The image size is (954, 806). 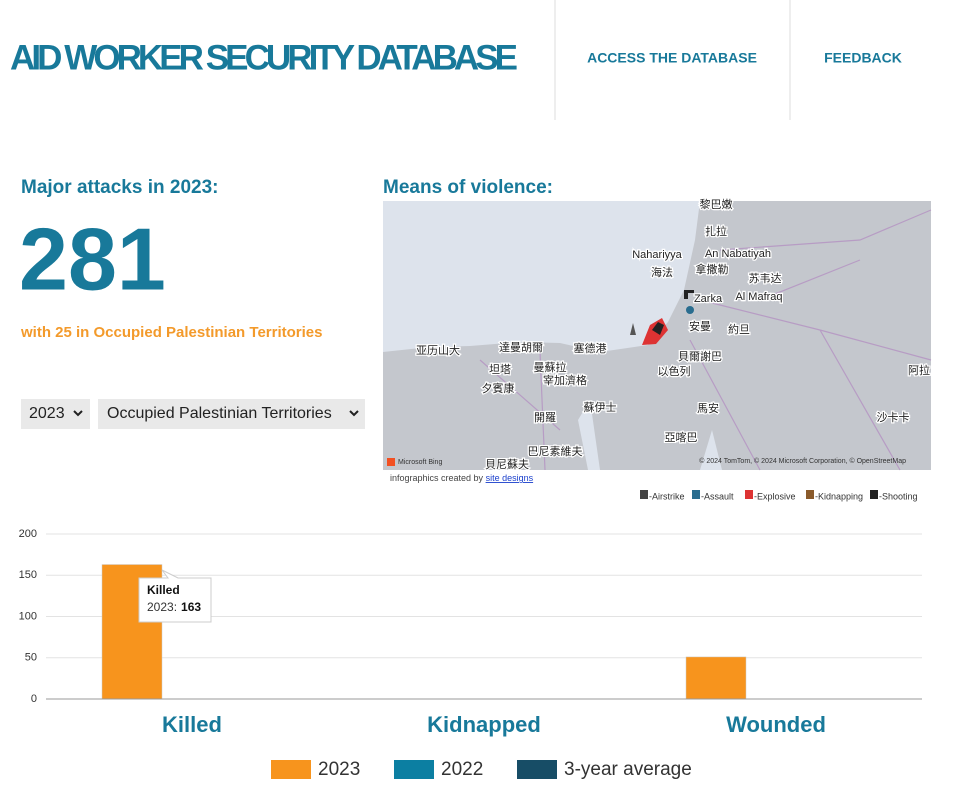 What do you see at coordinates (863, 58) in the screenshot?
I see `nav-link: FEEDBACK` at bounding box center [863, 58].